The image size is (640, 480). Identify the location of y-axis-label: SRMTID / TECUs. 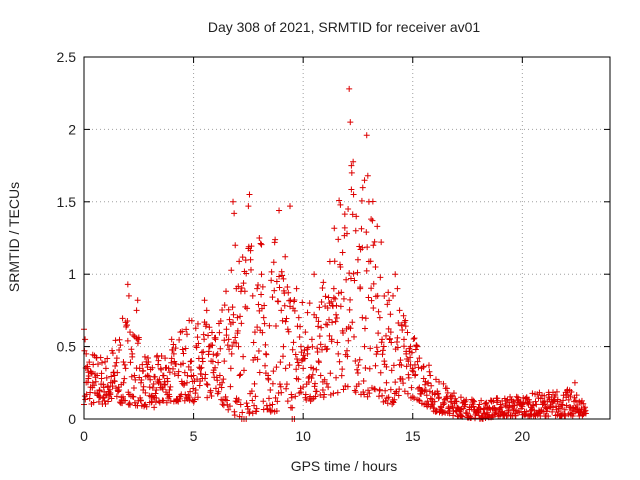
(14, 237).